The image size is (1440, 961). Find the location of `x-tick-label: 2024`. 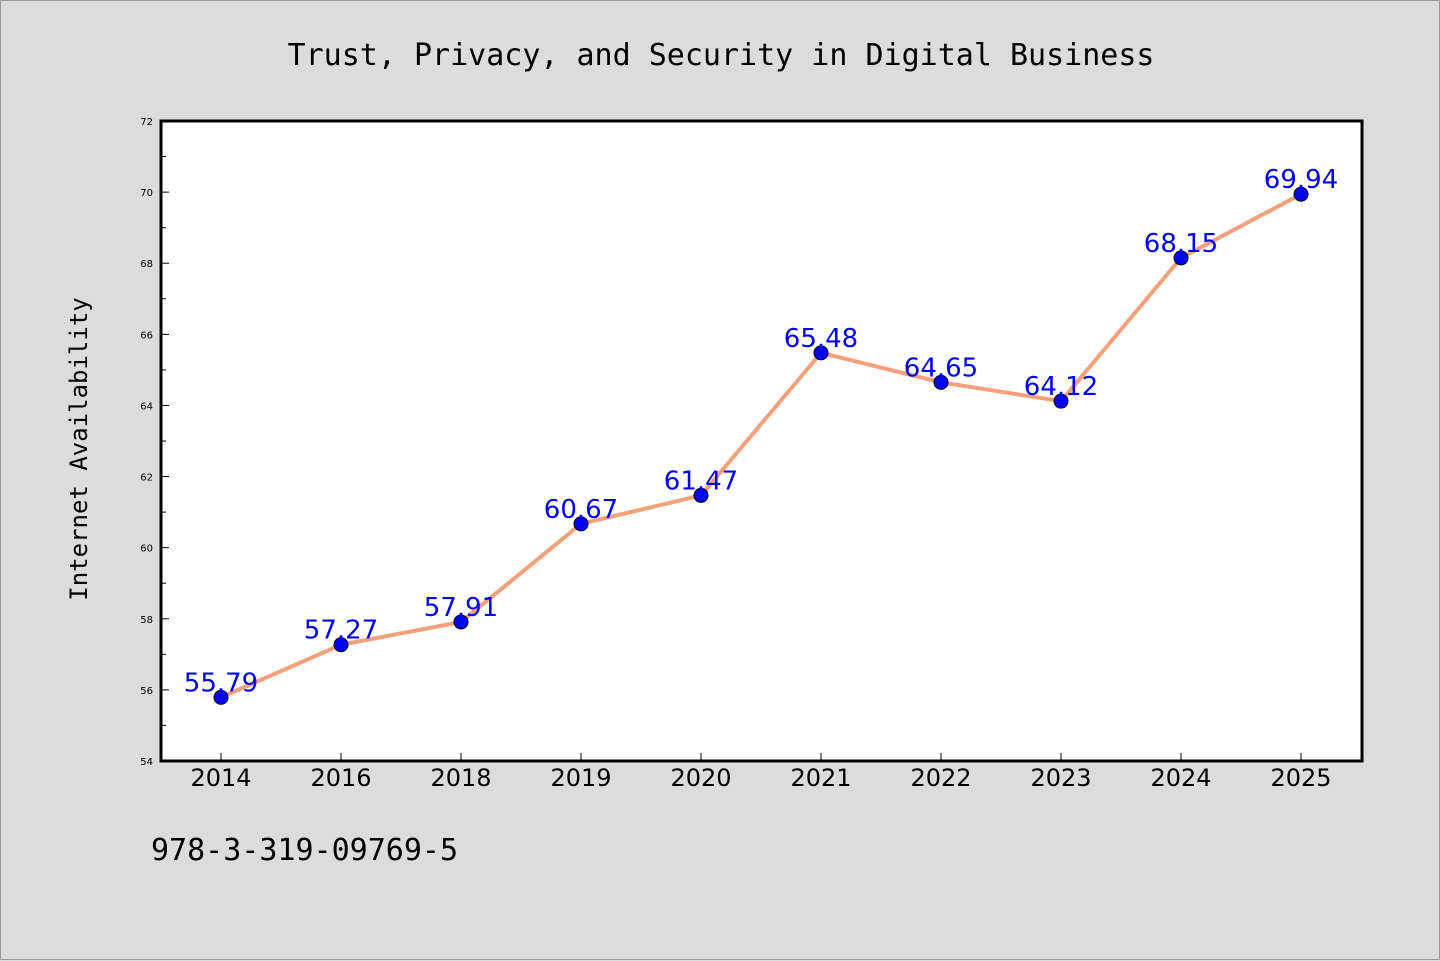

x-tick-label: 2024 is located at coordinates (1180, 778).